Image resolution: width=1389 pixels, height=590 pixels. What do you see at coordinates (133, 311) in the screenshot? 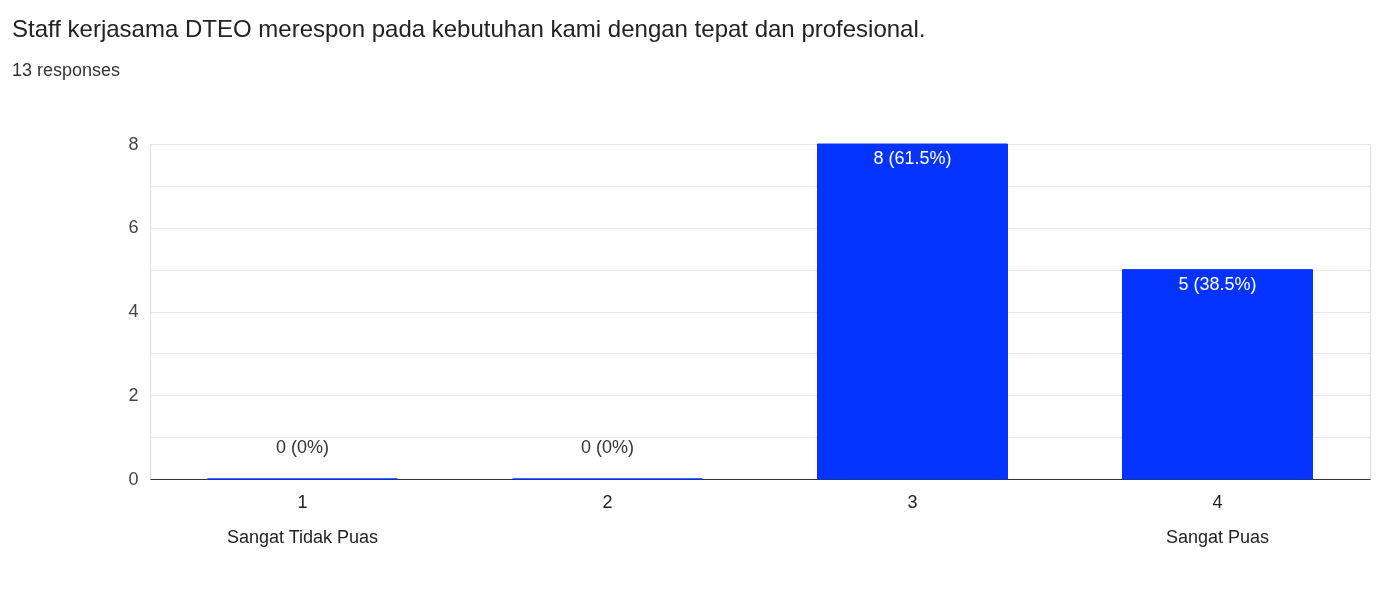
I see `y-tick-label: 4` at bounding box center [133, 311].